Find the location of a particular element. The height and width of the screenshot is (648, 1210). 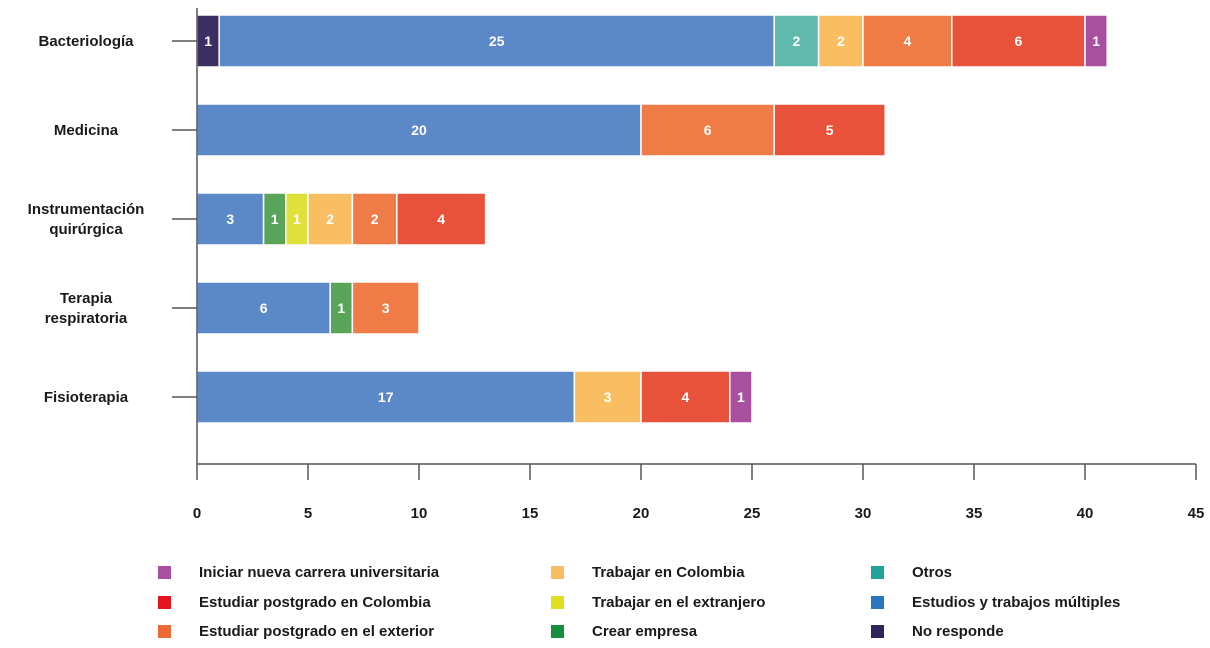

x-tick-label: 10 is located at coordinates (419, 513).